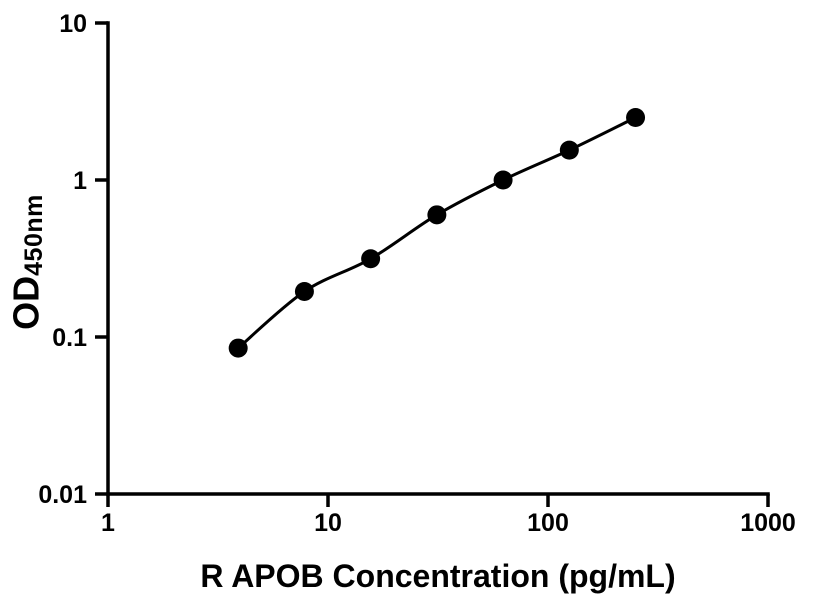 This screenshot has width=816, height=612. Describe the element at coordinates (69, 338) in the screenshot. I see `y-tick-label: 0.1` at that location.